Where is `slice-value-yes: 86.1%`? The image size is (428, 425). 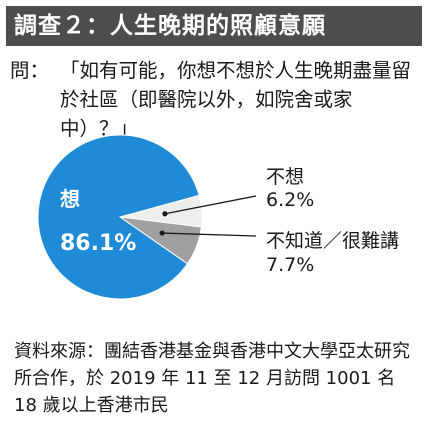 slice-value-yes: 86.1% is located at coordinates (98, 243).